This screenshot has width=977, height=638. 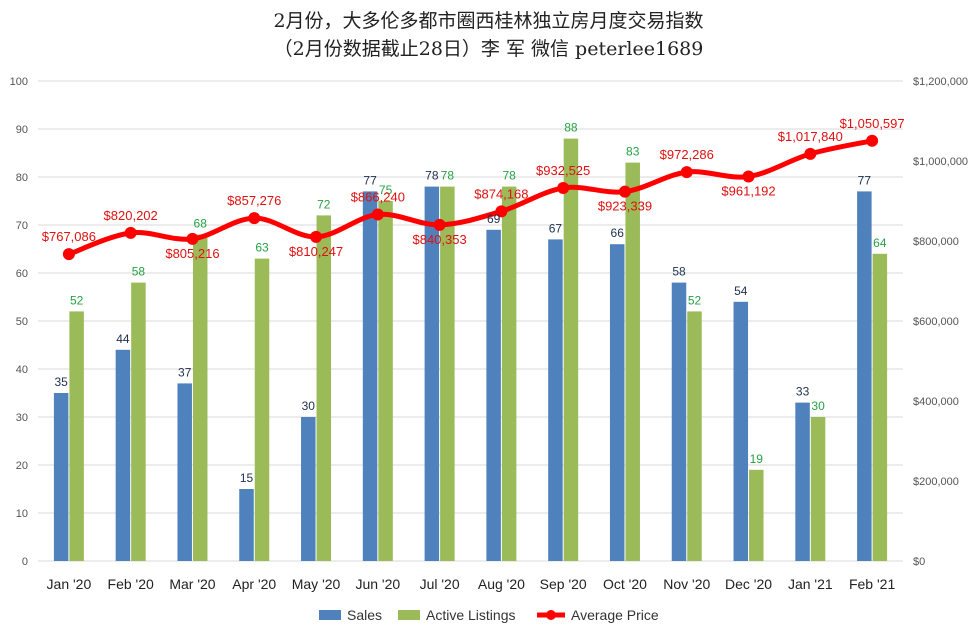 What do you see at coordinates (377, 584) in the screenshot?
I see `x-tick-label: Jun '20` at bounding box center [377, 584].